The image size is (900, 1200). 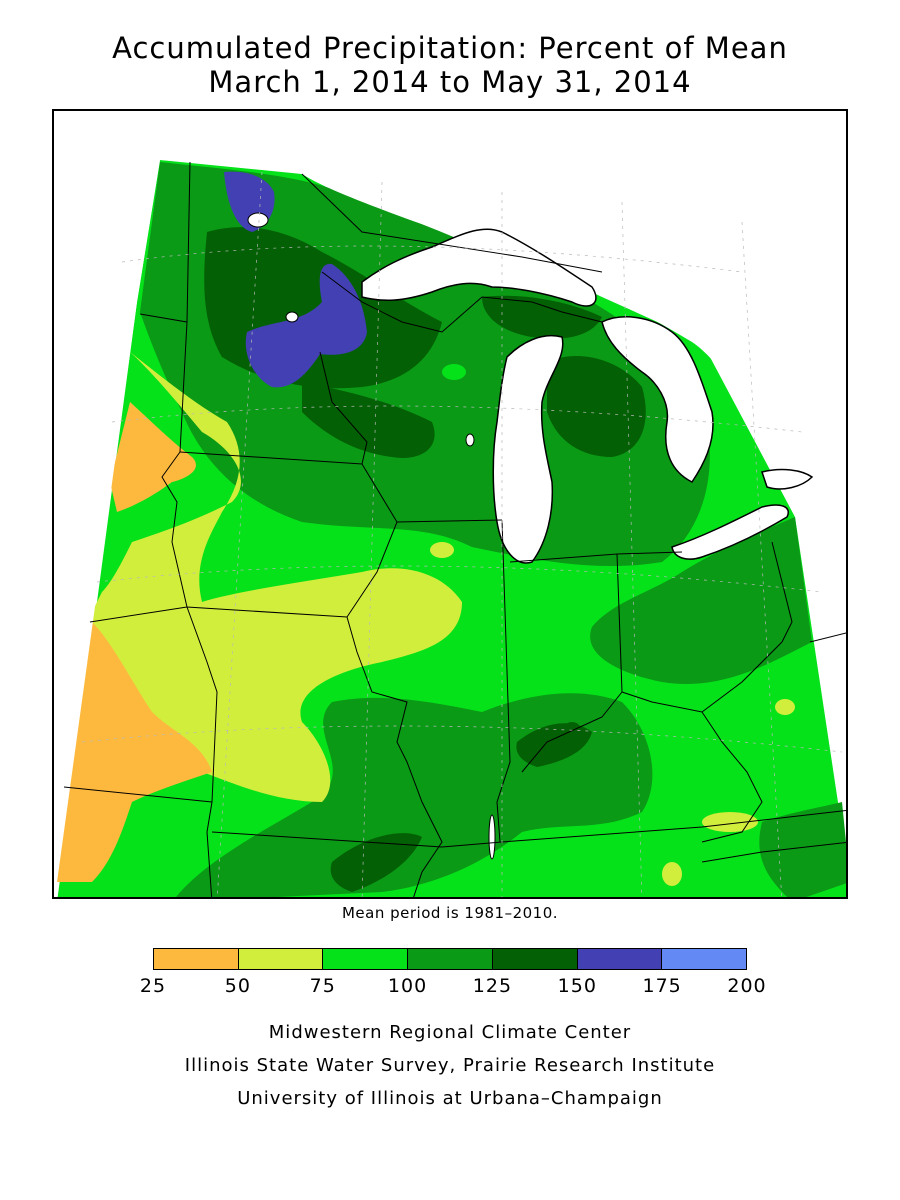 What do you see at coordinates (479, 267) in the screenshot?
I see `lake-superior` at bounding box center [479, 267].